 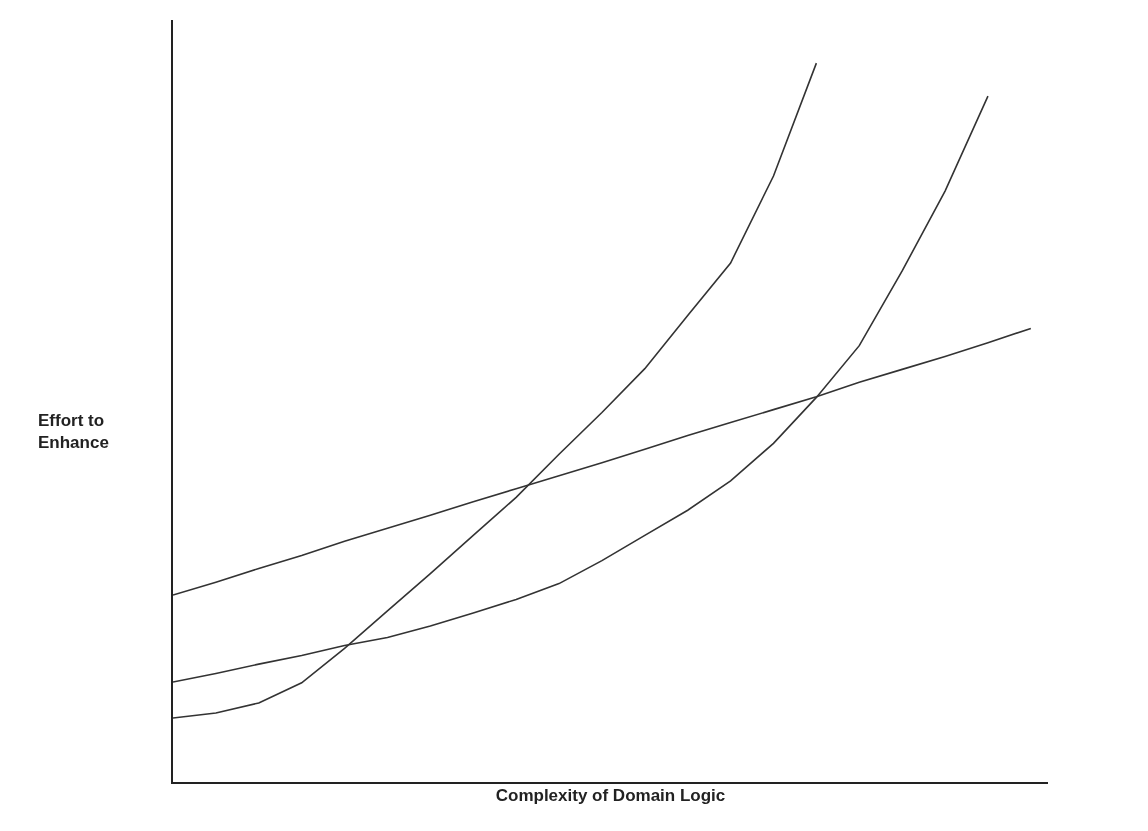 I want to click on x-axis-title: Complexity of Domain Logic, so click(x=610, y=795).